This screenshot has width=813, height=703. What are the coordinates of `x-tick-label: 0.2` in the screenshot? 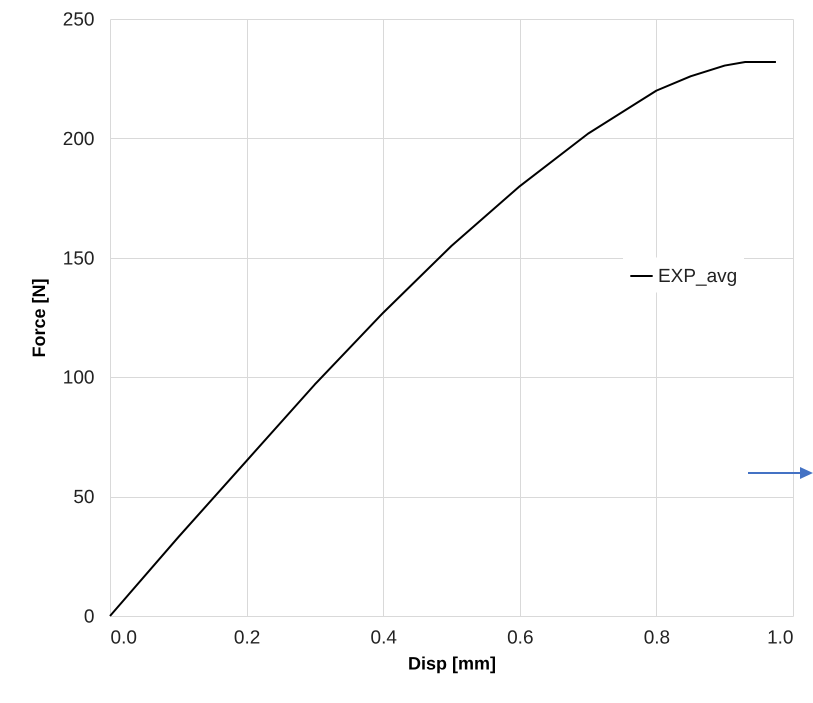 It's located at (247, 638).